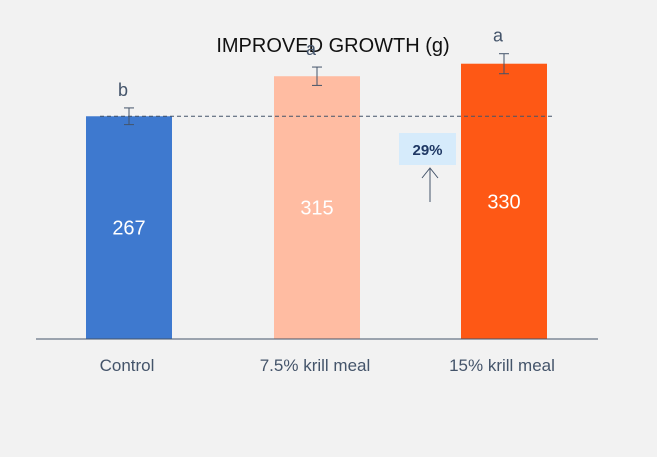  I want to click on callout-box, so click(427, 149).